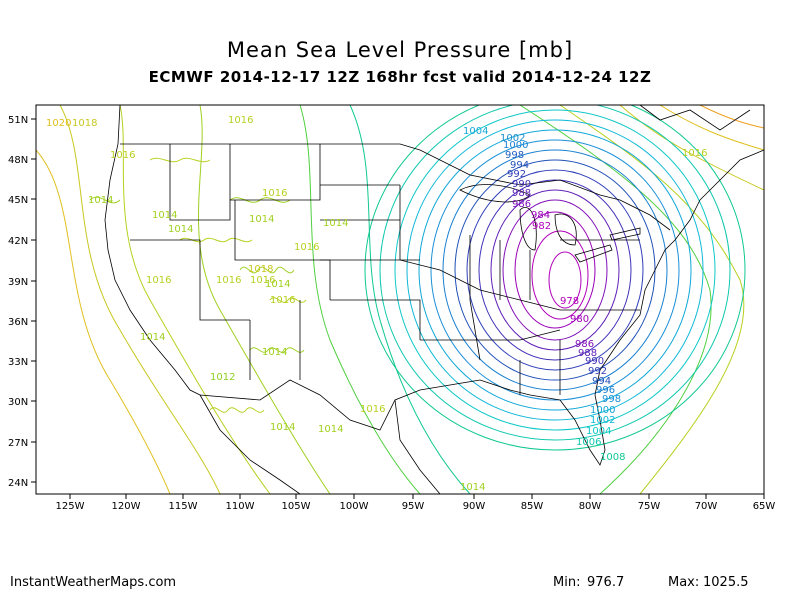  Describe the element at coordinates (18, 120) in the screenshot. I see `latitude-tick-label: 51N` at that location.